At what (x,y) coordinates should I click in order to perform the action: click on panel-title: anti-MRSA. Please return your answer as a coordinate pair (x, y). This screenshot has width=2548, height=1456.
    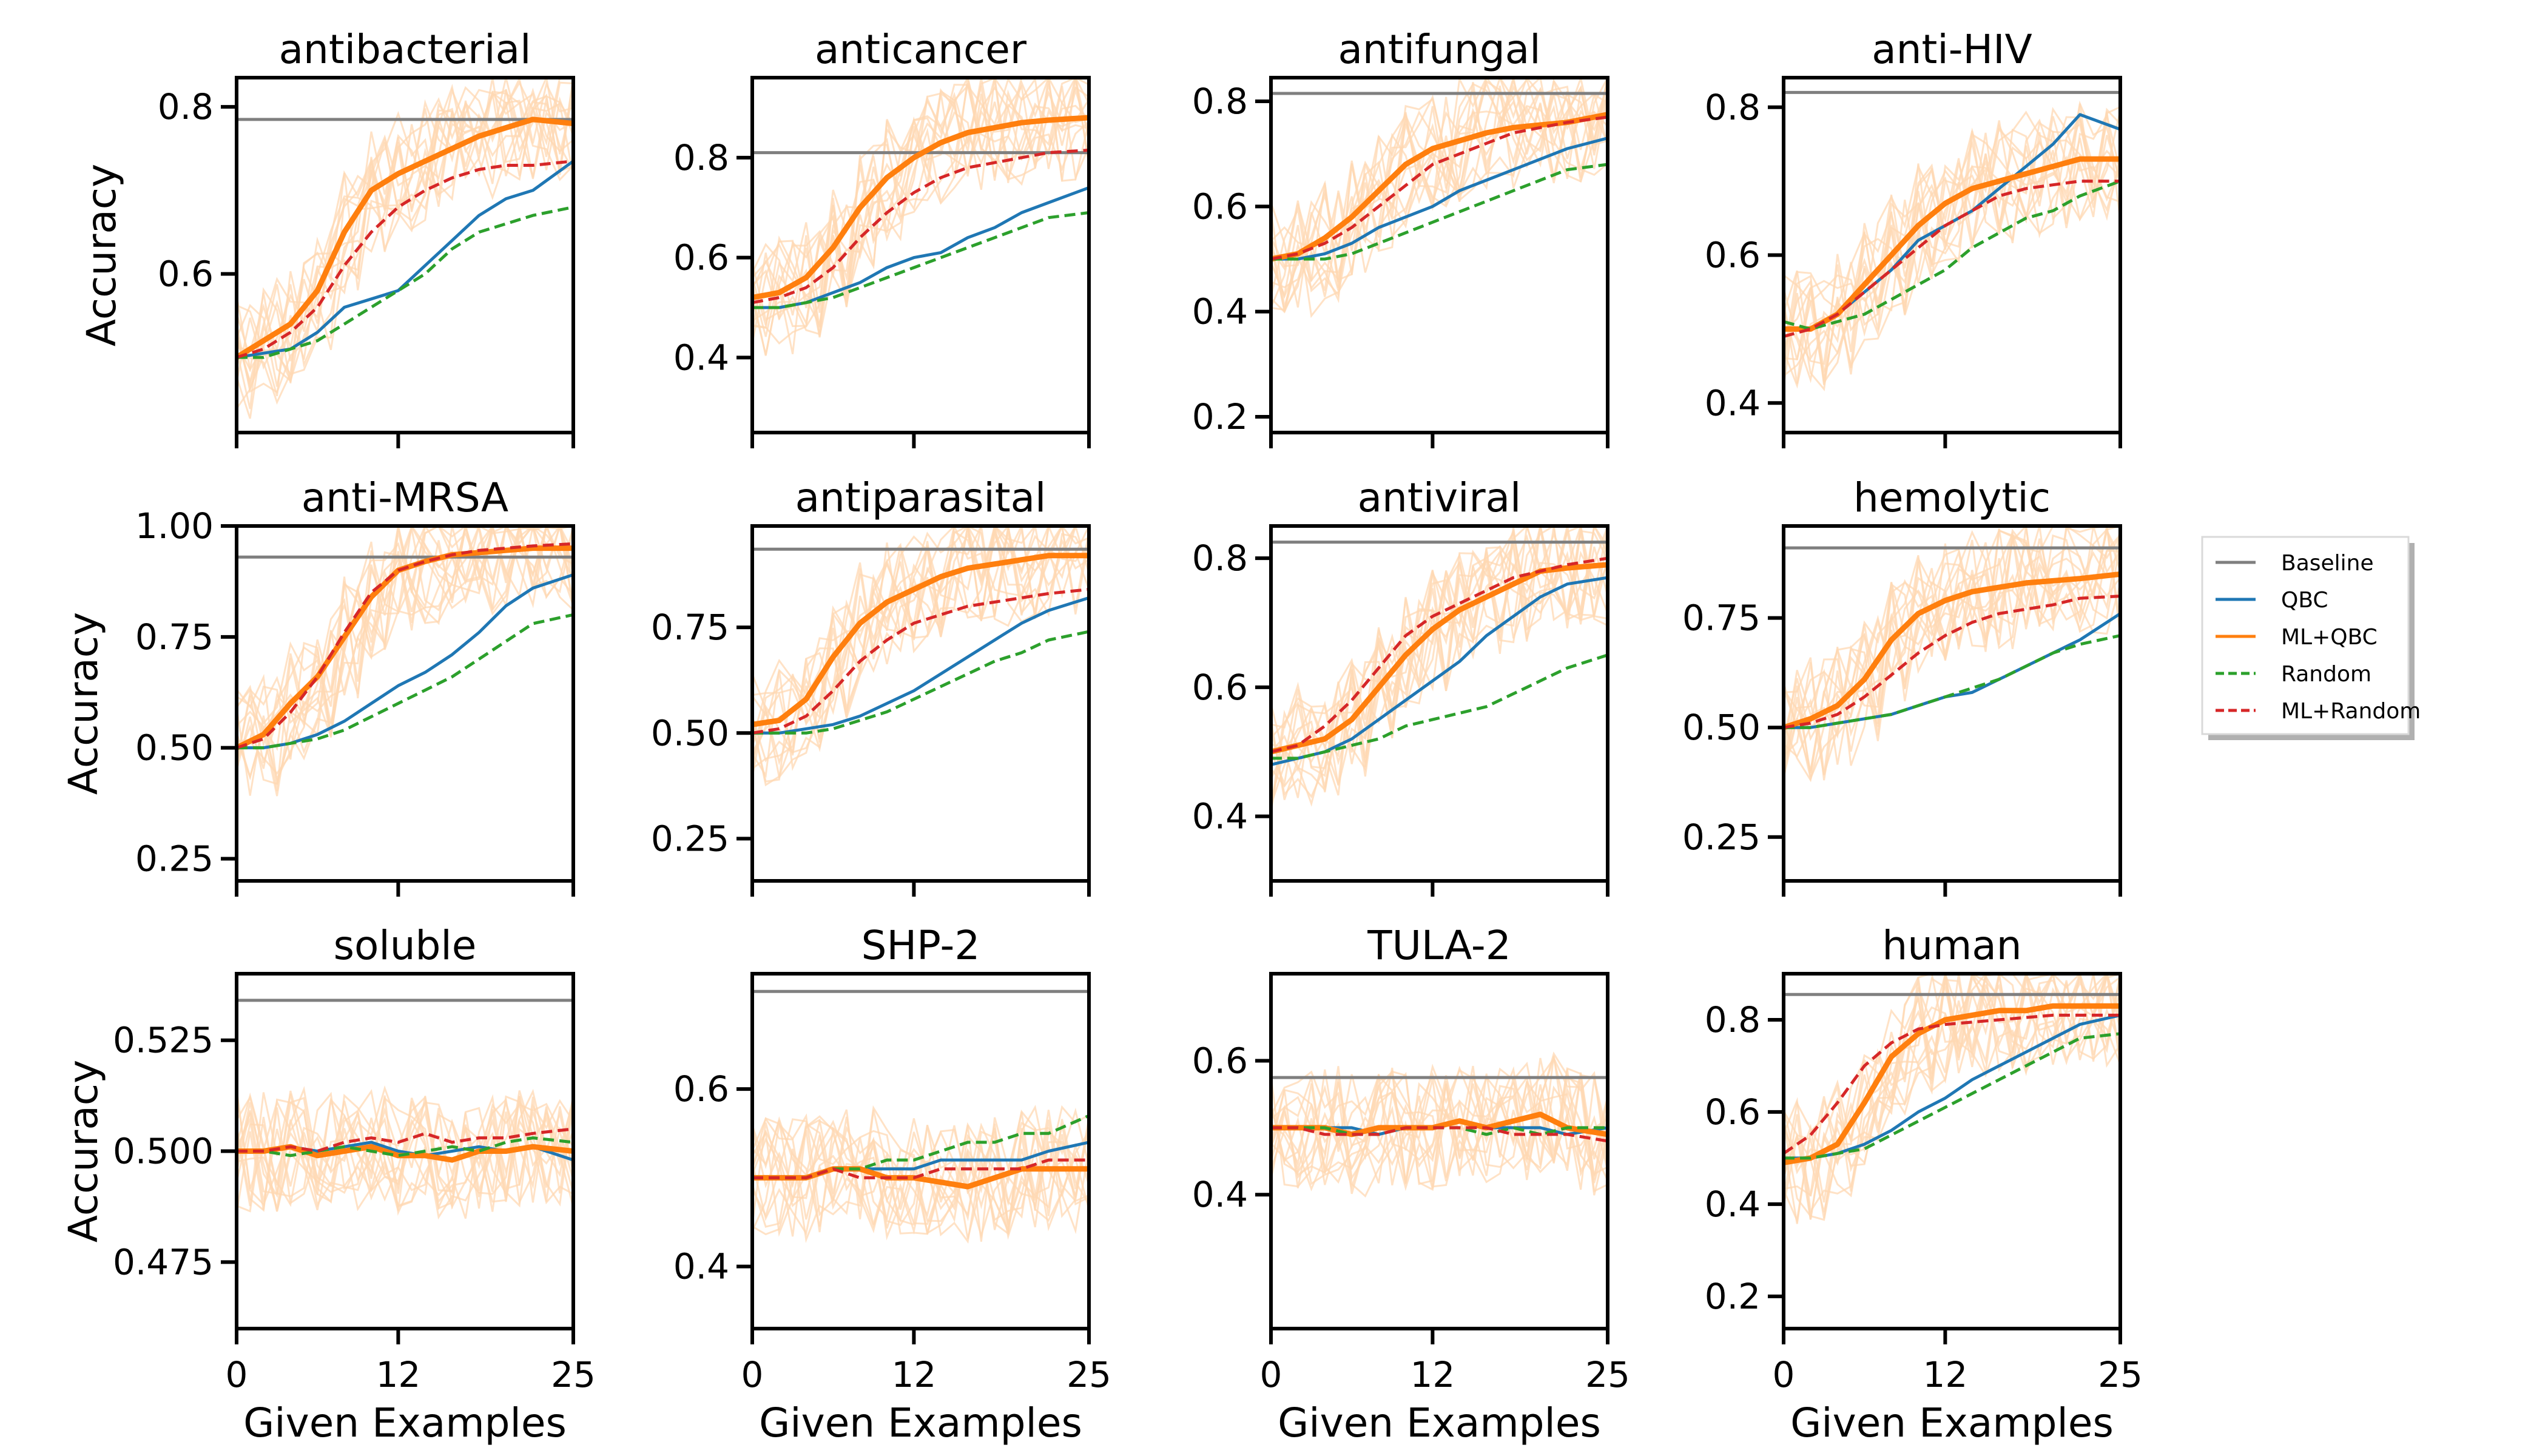
    Looking at the image, I should click on (405, 497).